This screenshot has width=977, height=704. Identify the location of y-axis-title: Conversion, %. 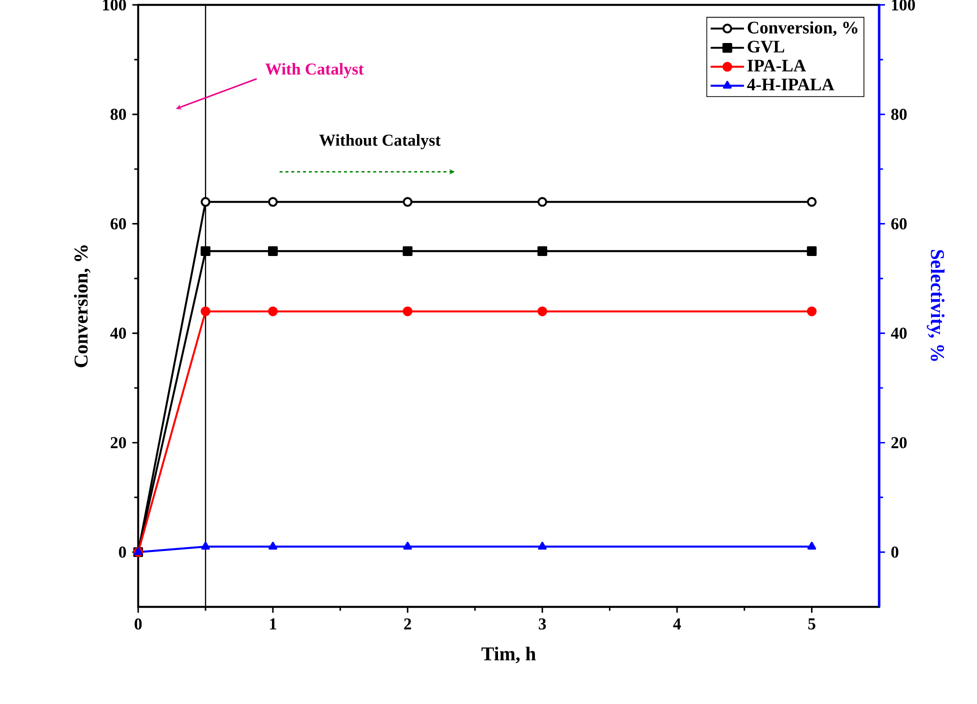
(82, 307).